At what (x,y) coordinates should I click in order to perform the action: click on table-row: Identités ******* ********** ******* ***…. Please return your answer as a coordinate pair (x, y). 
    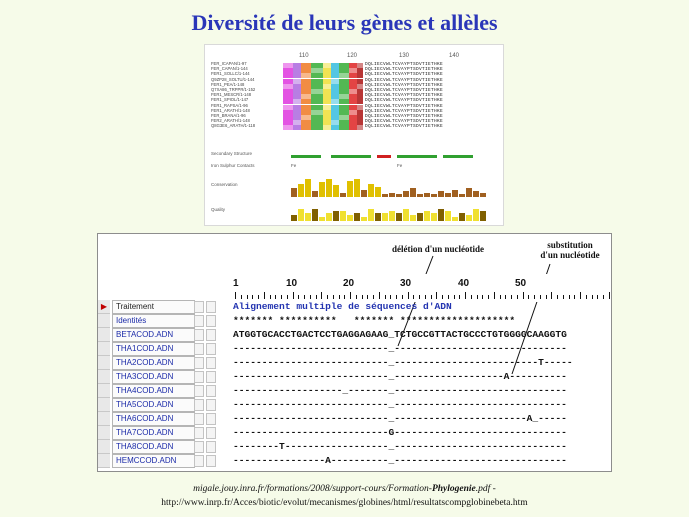
    Looking at the image, I should click on (354, 321).